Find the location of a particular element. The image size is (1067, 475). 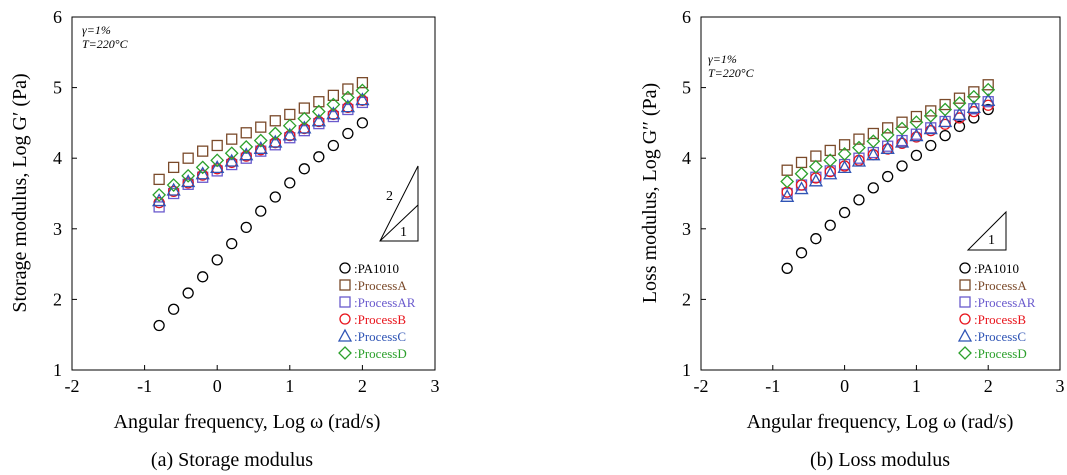

legend-label-processb: :ProcessB is located at coordinates (380, 319).